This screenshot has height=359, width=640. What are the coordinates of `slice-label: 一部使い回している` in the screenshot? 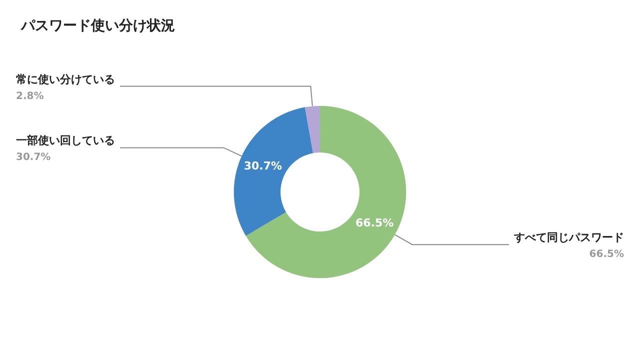 It's located at (65, 141).